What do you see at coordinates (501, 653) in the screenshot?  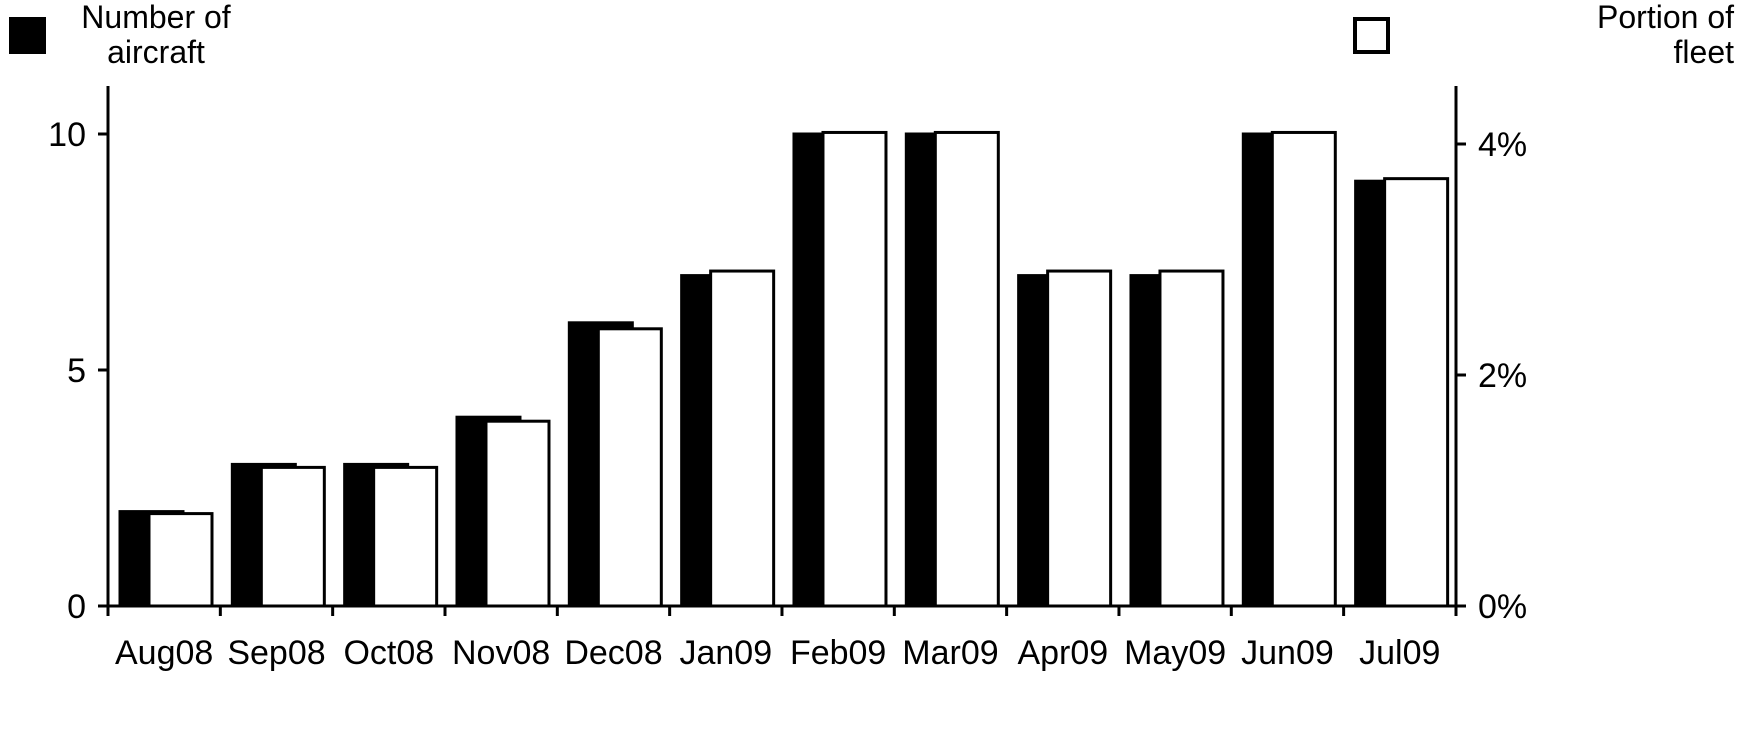 I see `x-axis-category-label: Nov08` at bounding box center [501, 653].